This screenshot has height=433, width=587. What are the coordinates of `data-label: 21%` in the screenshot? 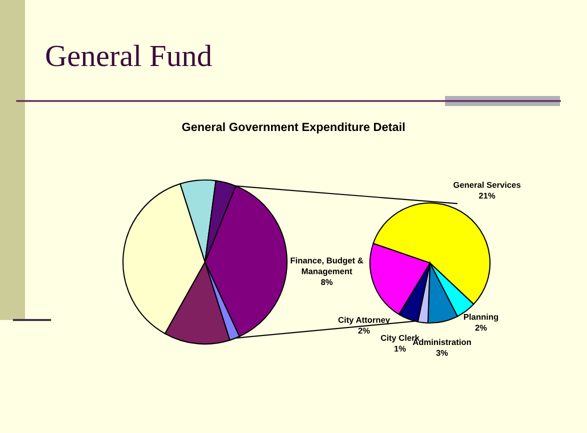 It's located at (487, 195).